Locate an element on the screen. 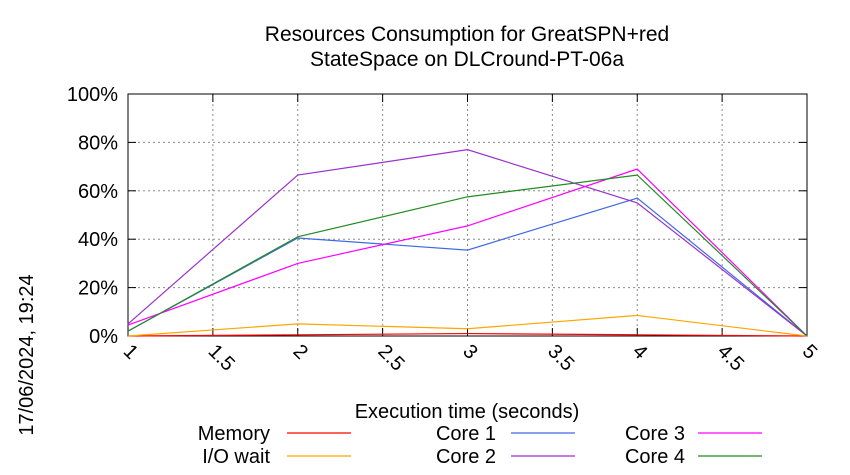  series-line-i-o-wait is located at coordinates (467, 325).